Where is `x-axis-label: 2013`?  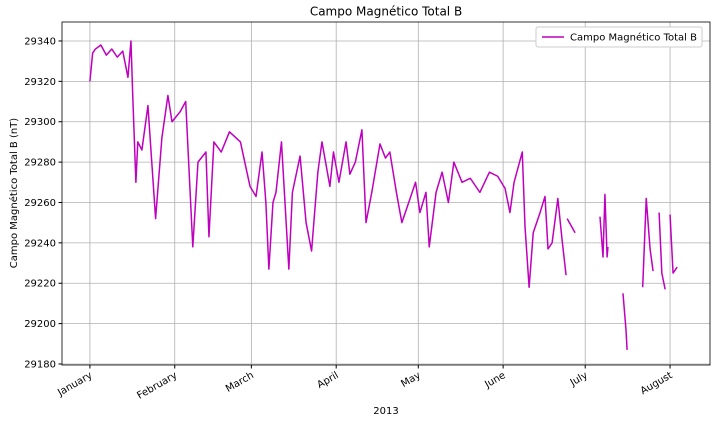 x-axis-label: 2013 is located at coordinates (385, 411).